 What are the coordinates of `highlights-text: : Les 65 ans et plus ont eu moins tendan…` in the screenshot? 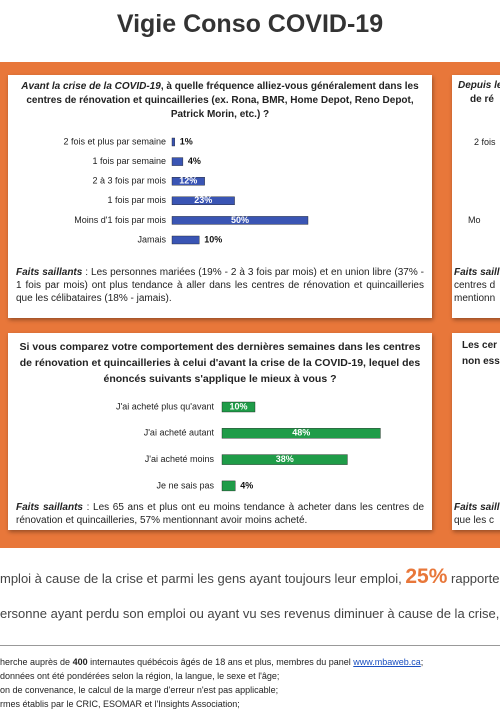 It's located at (220, 514).